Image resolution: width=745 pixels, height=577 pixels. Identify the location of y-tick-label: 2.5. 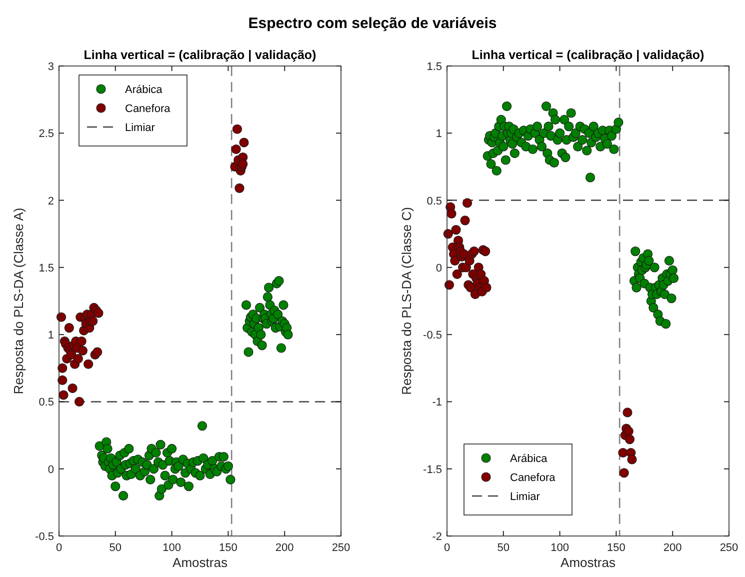
(46, 134).